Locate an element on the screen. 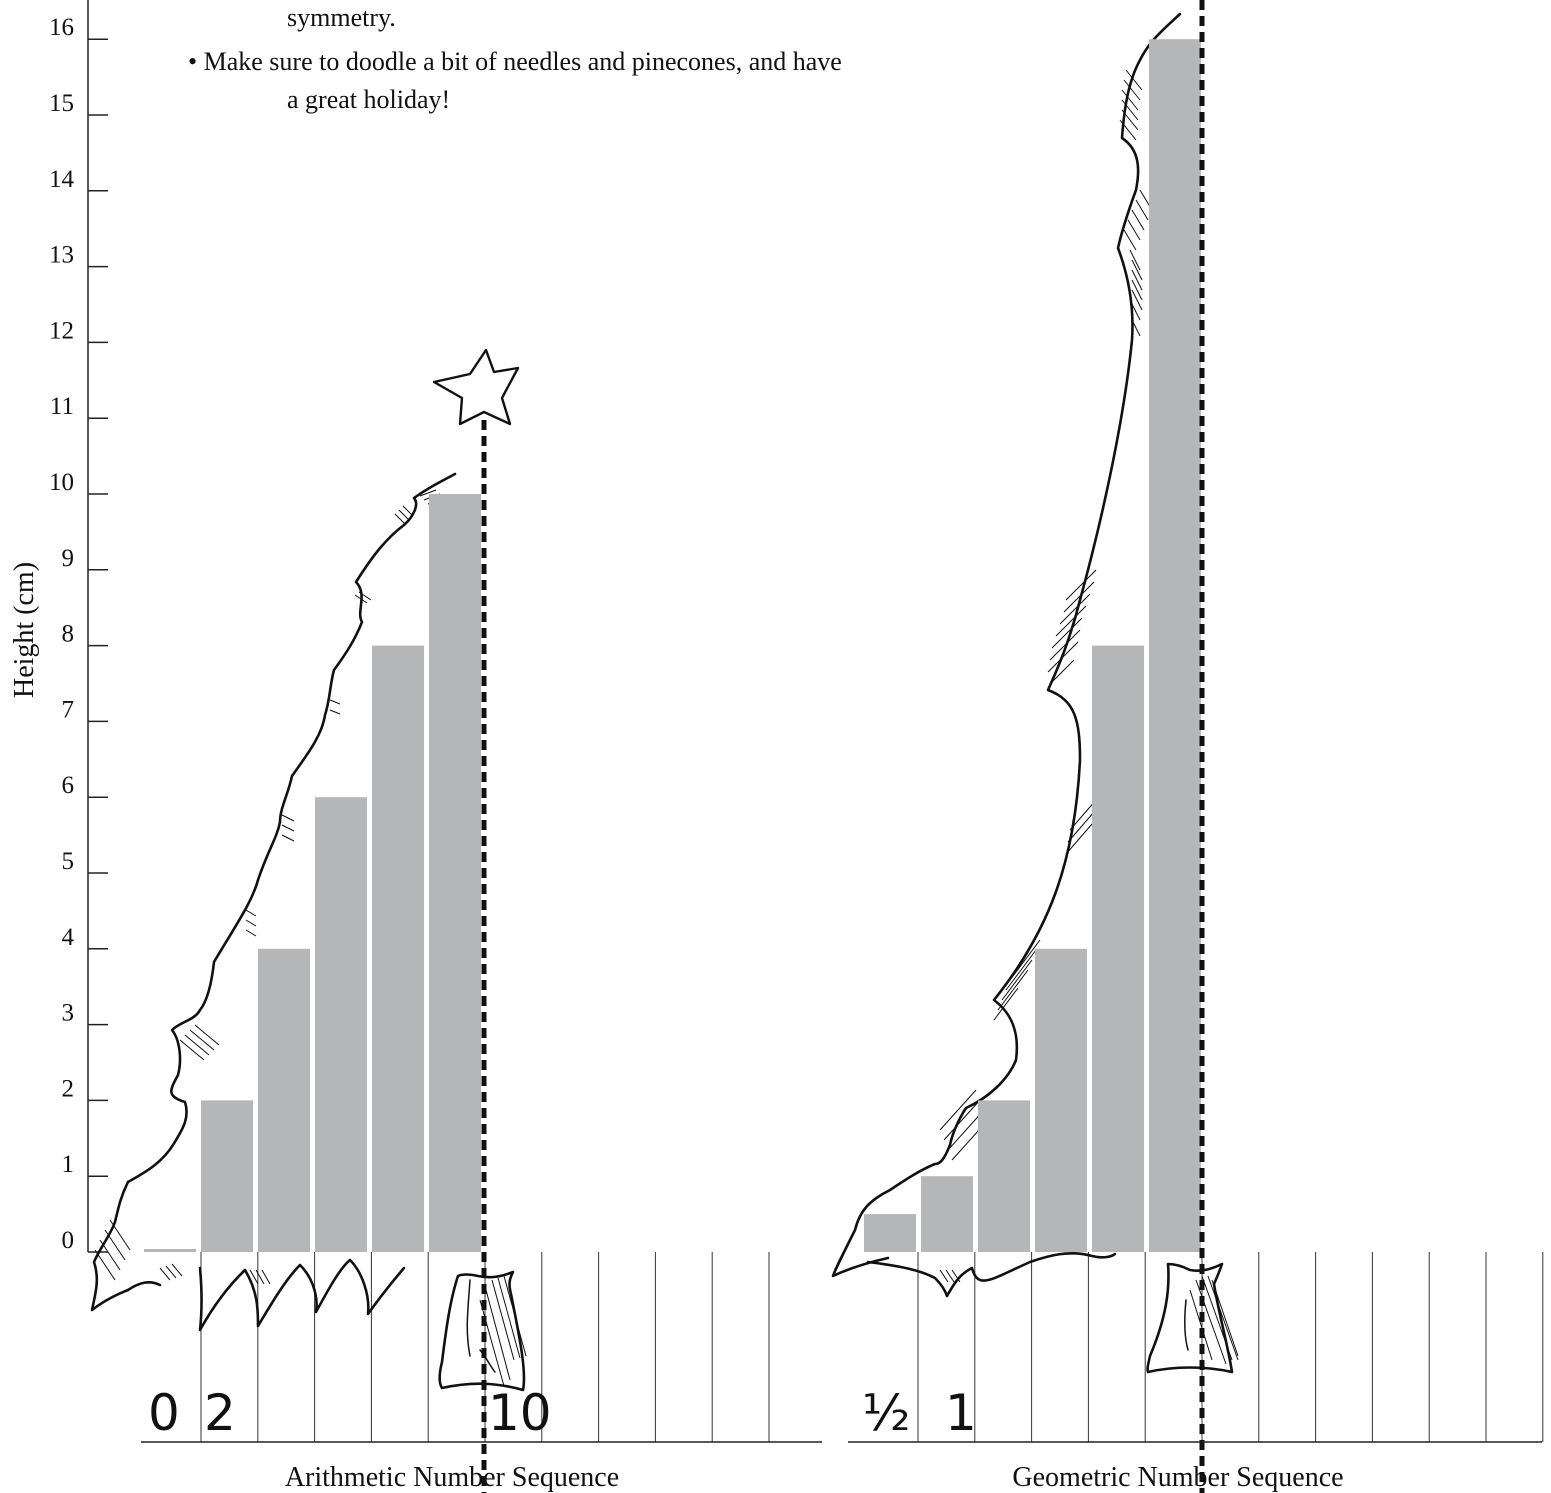  y-tick-label: 0 is located at coordinates (68, 1240).